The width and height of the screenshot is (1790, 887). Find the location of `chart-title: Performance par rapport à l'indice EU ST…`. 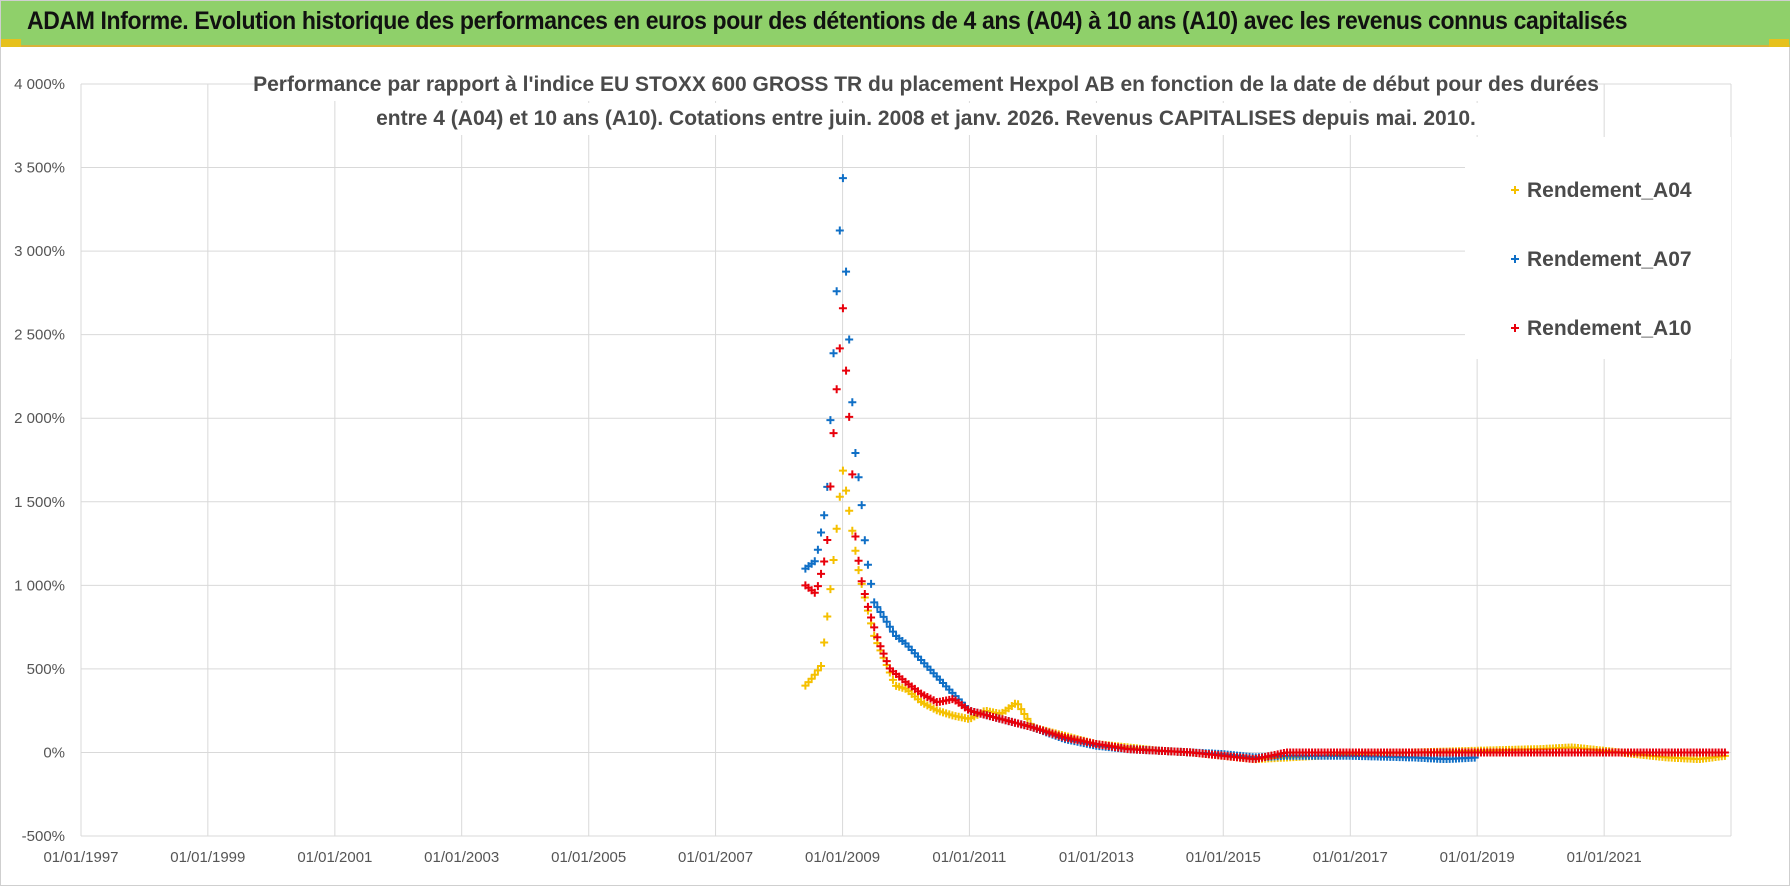

chart-title: Performance par rapport à l'indice EU ST… is located at coordinates (926, 102).